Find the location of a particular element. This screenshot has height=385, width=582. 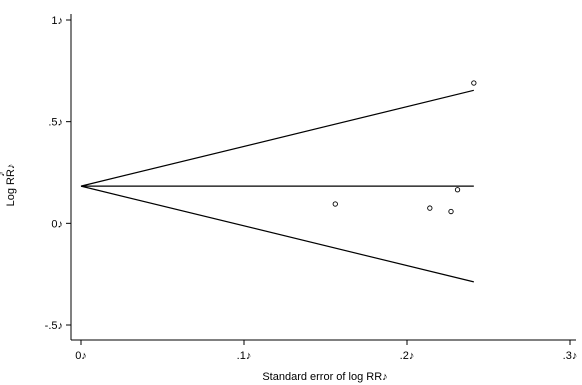

x-tick-label: .3♪ is located at coordinates (570, 356).